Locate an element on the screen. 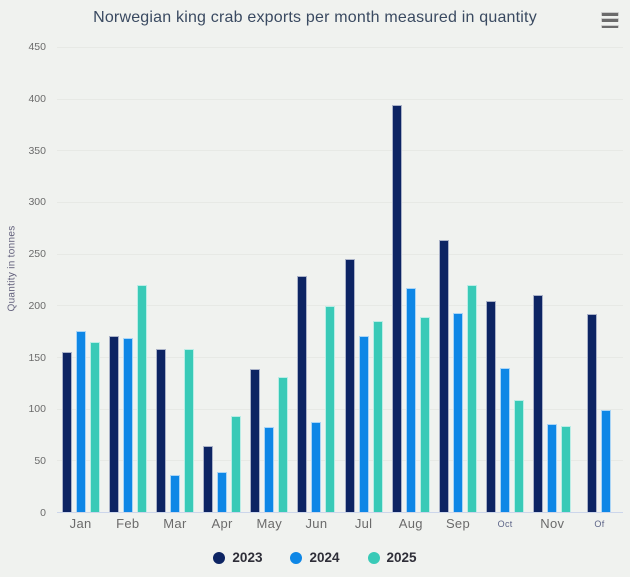 The width and height of the screenshot is (630, 577). bar-2025-Jun is located at coordinates (330, 409).